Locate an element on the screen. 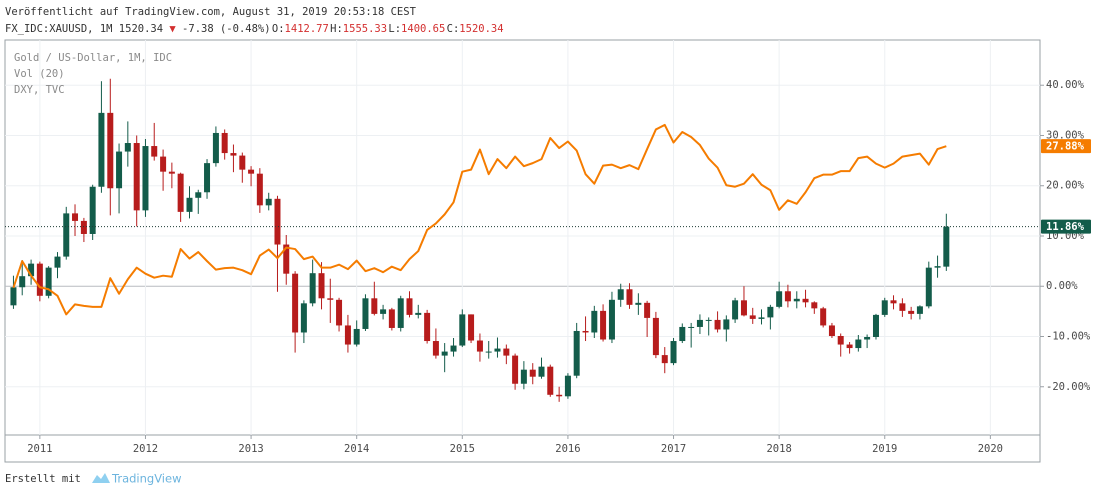  x-tick-label: 2014 is located at coordinates (356, 449).